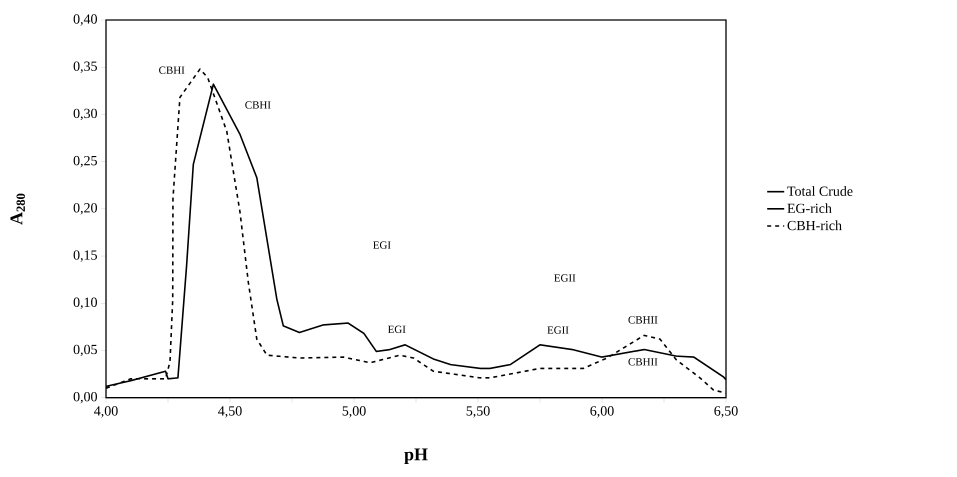 Image resolution: width=957 pixels, height=477 pixels. I want to click on legend-label: Total Crude, so click(820, 191).